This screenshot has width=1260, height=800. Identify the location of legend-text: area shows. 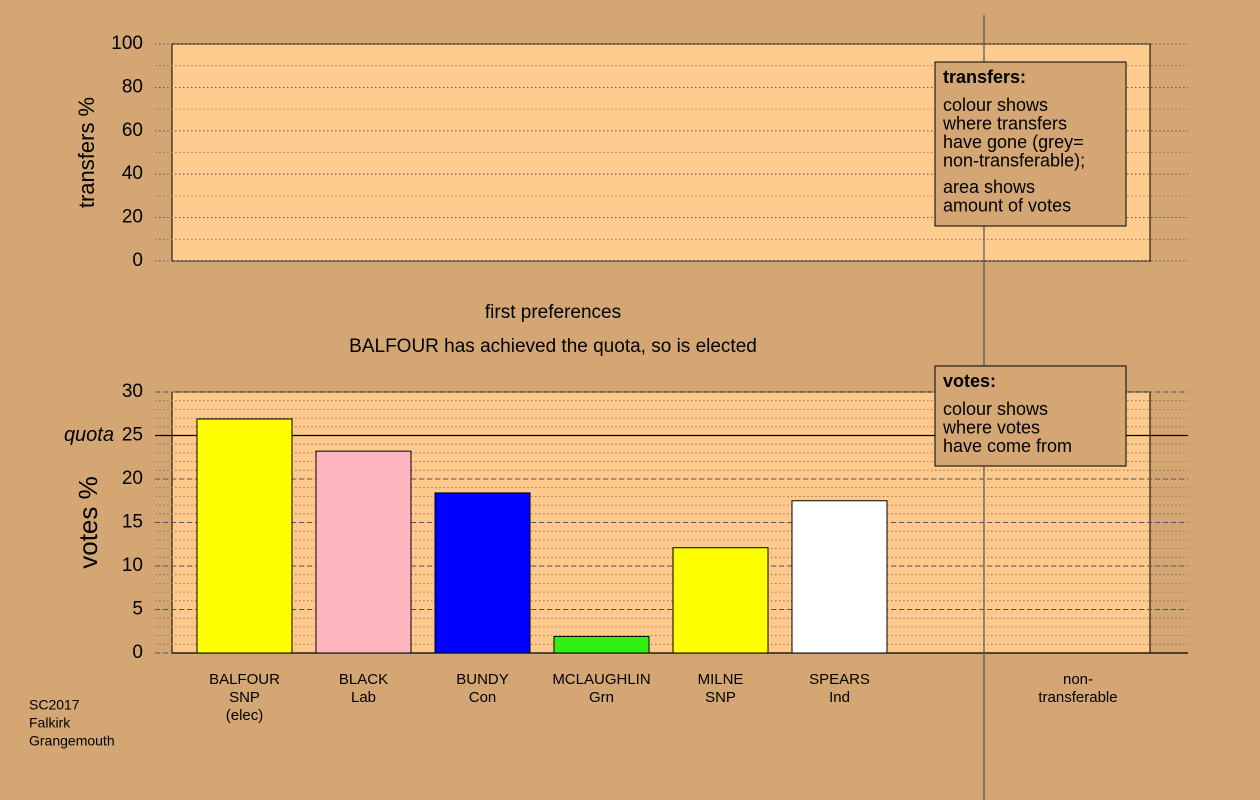
(989, 187).